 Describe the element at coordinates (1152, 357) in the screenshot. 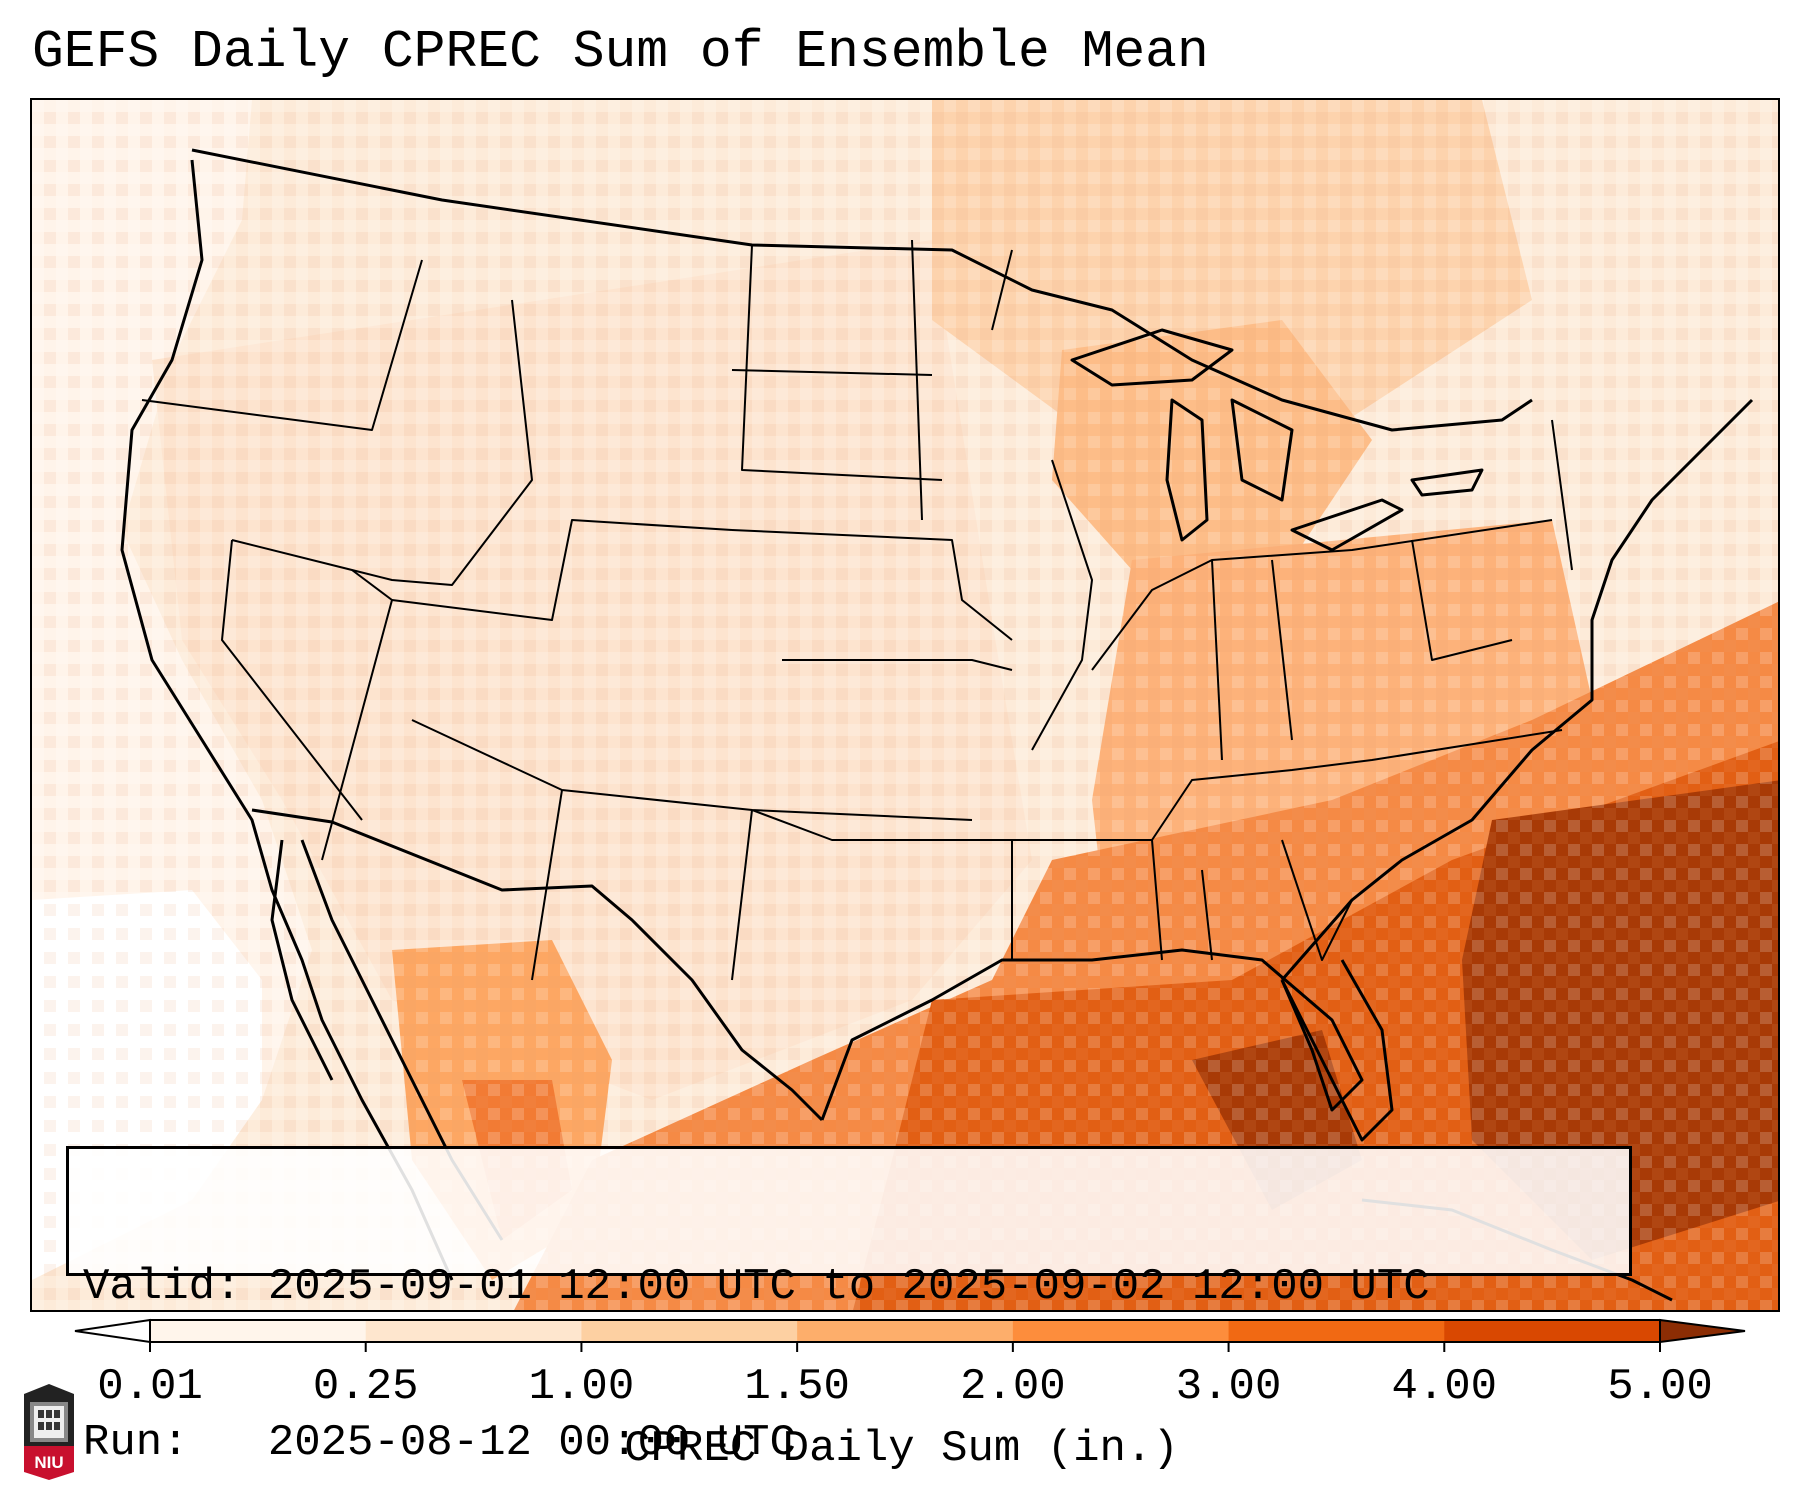

I see `lake-superior` at that location.